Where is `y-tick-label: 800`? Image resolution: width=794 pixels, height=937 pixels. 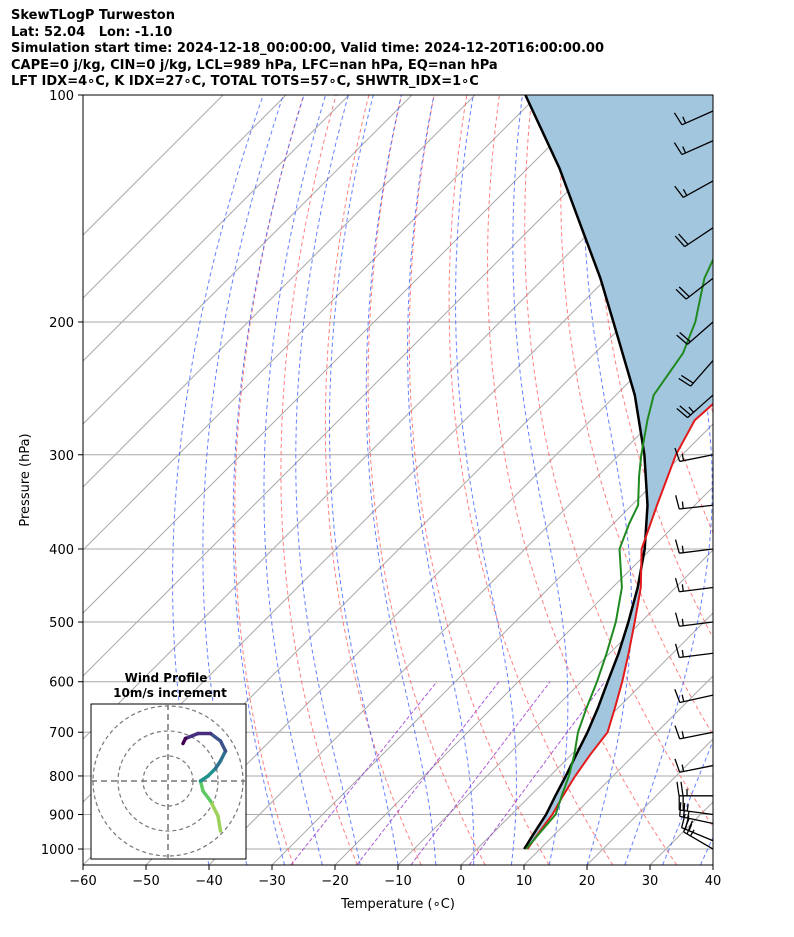 y-tick-label: 800 is located at coordinates (61, 777).